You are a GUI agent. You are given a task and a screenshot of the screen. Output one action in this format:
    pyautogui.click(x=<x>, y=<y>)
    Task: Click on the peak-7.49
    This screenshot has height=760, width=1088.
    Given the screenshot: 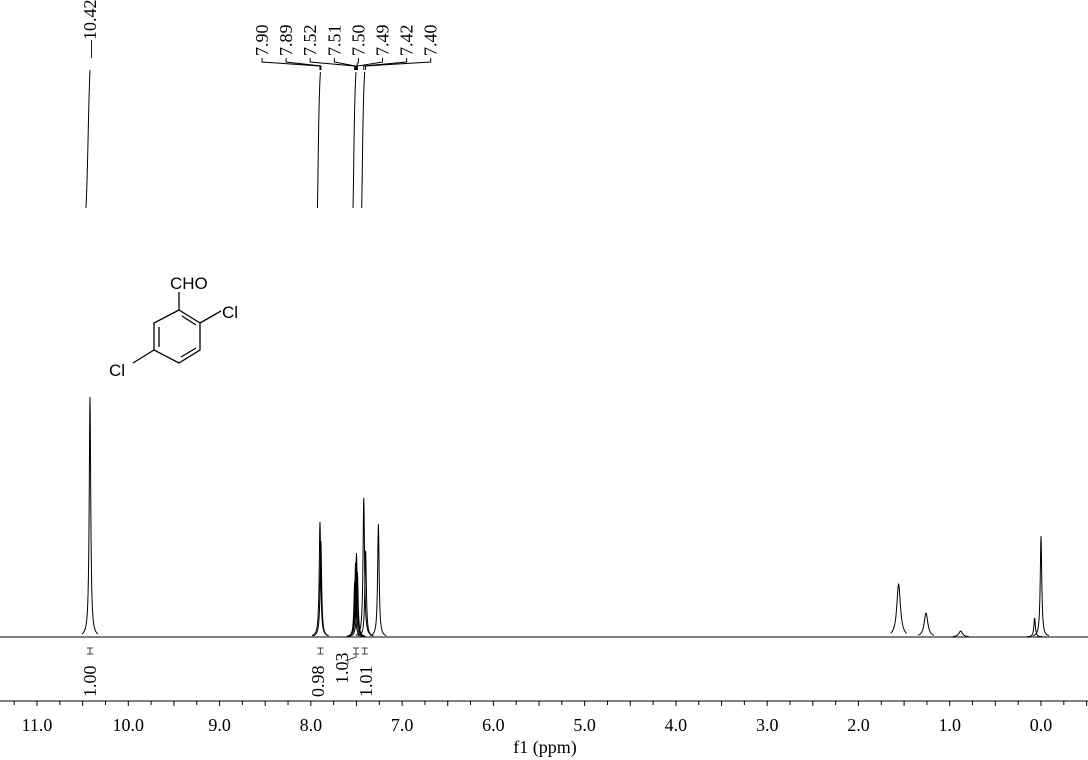 What is the action you would take?
    pyautogui.click(x=357, y=604)
    